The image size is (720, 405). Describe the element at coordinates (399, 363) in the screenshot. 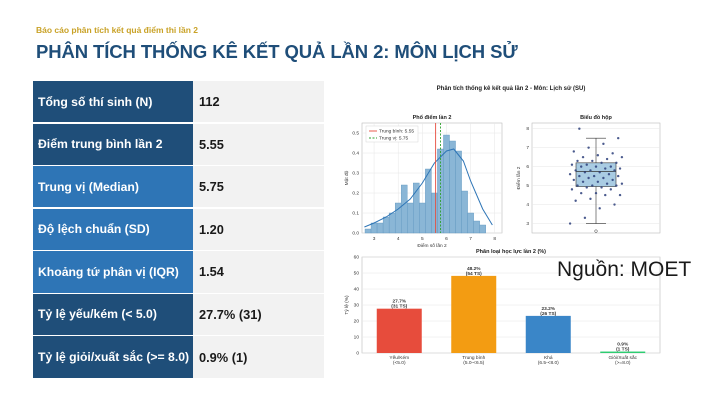

I see `classification-xtick: (<5.0)` at that location.